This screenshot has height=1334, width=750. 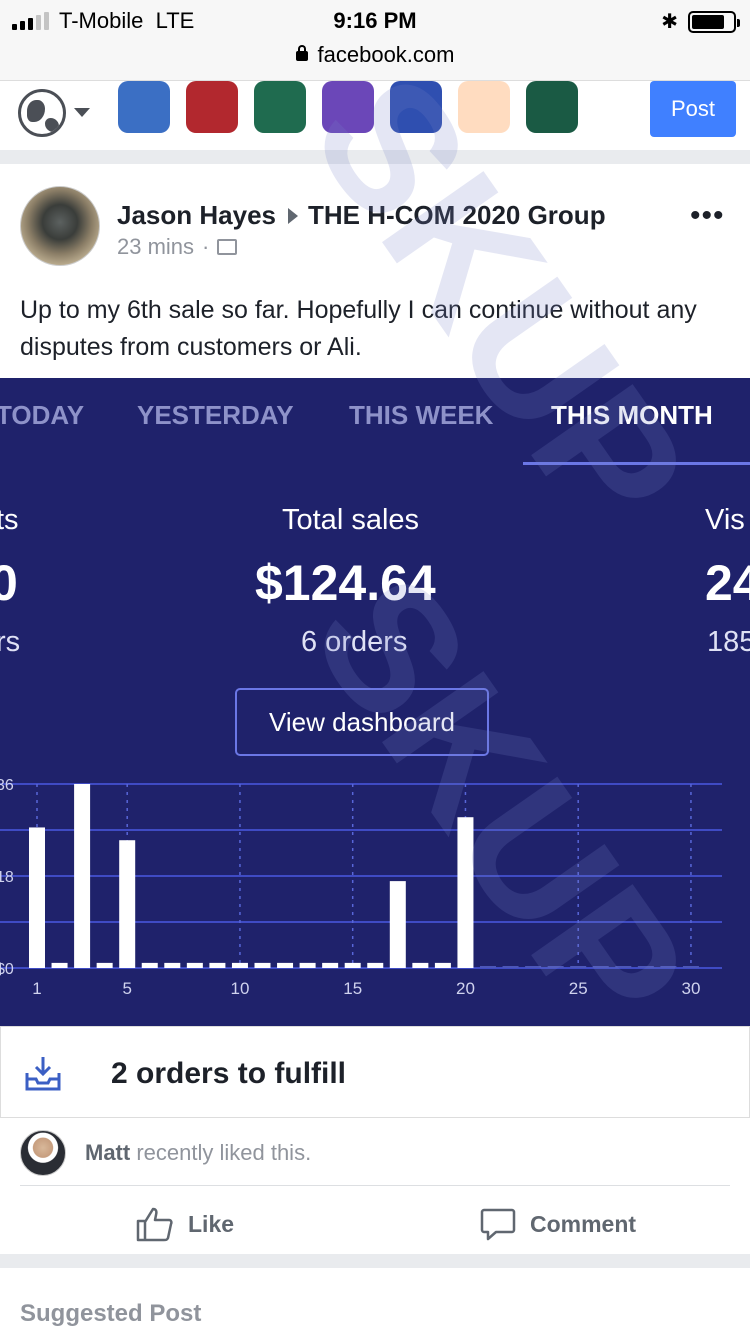 What do you see at coordinates (375, 20) in the screenshot?
I see `clock: 9:16 PM` at bounding box center [375, 20].